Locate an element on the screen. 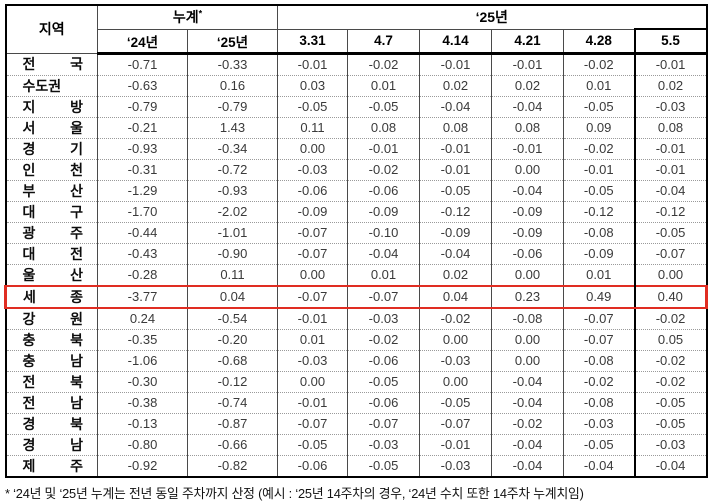 The width and height of the screenshot is (710, 502). header-week-0421: 4.21 is located at coordinates (527, 42).